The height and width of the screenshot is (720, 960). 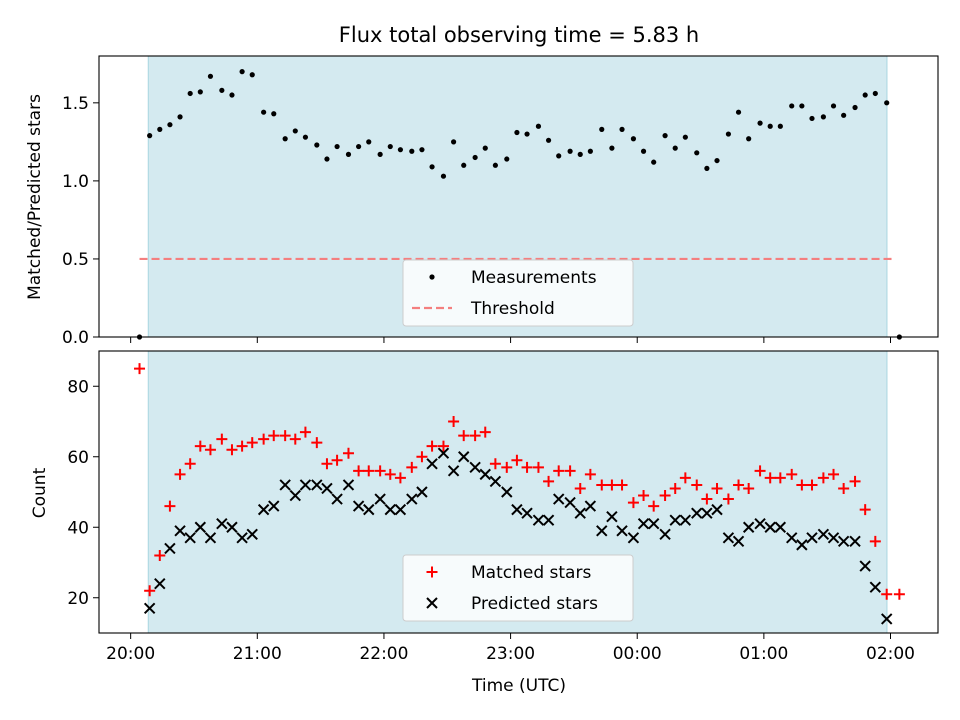 What do you see at coordinates (75, 104) in the screenshot?
I see `y-tick-label: 1.5` at bounding box center [75, 104].